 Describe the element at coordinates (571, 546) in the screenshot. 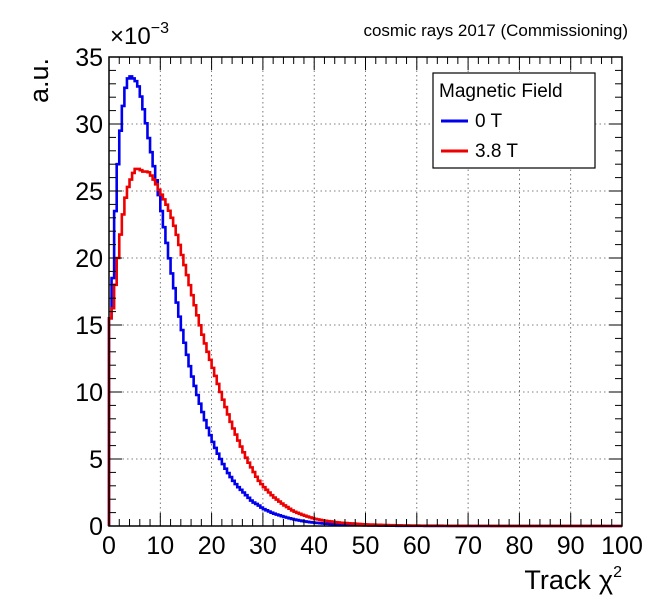

I see `x-tick-label: 90` at that location.